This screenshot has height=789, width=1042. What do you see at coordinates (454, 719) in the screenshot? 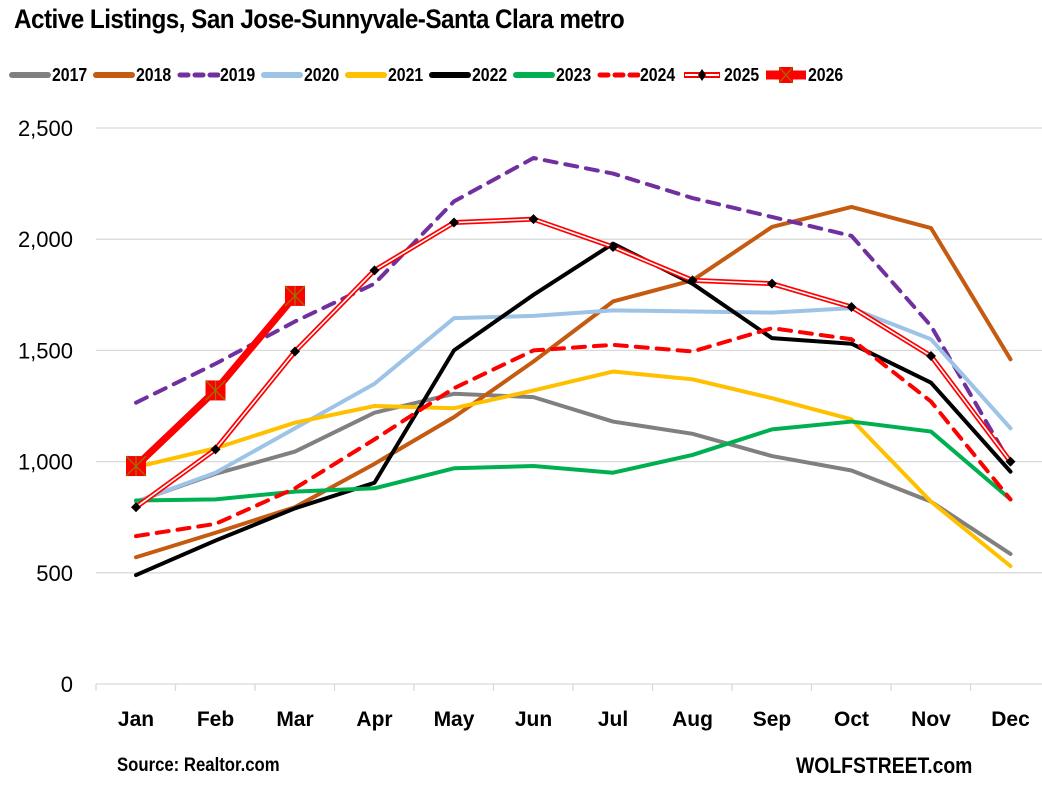
I see `x-tick-label: May` at bounding box center [454, 719].